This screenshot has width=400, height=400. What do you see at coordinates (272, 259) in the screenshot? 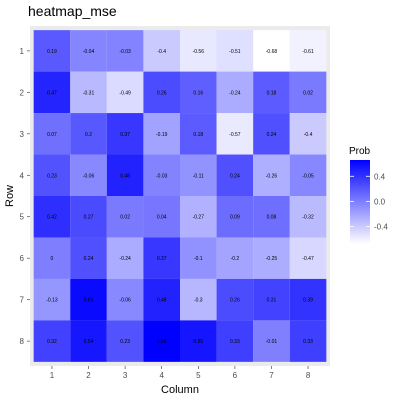
I see `cell-value-label: -0.25` at bounding box center [272, 259].